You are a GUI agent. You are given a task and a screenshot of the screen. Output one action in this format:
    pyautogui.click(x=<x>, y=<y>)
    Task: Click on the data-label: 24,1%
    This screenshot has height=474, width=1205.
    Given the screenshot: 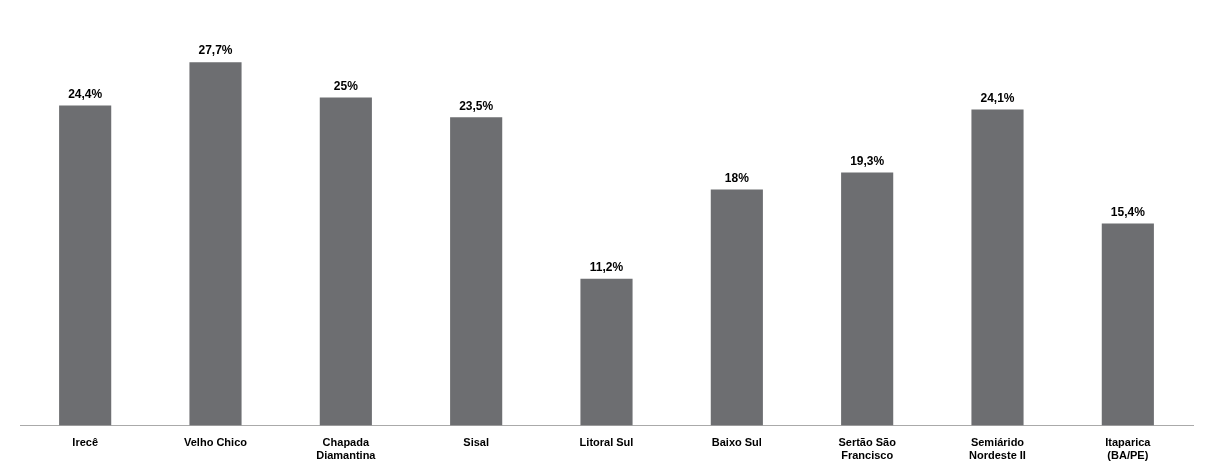 What is the action you would take?
    pyautogui.click(x=997, y=97)
    